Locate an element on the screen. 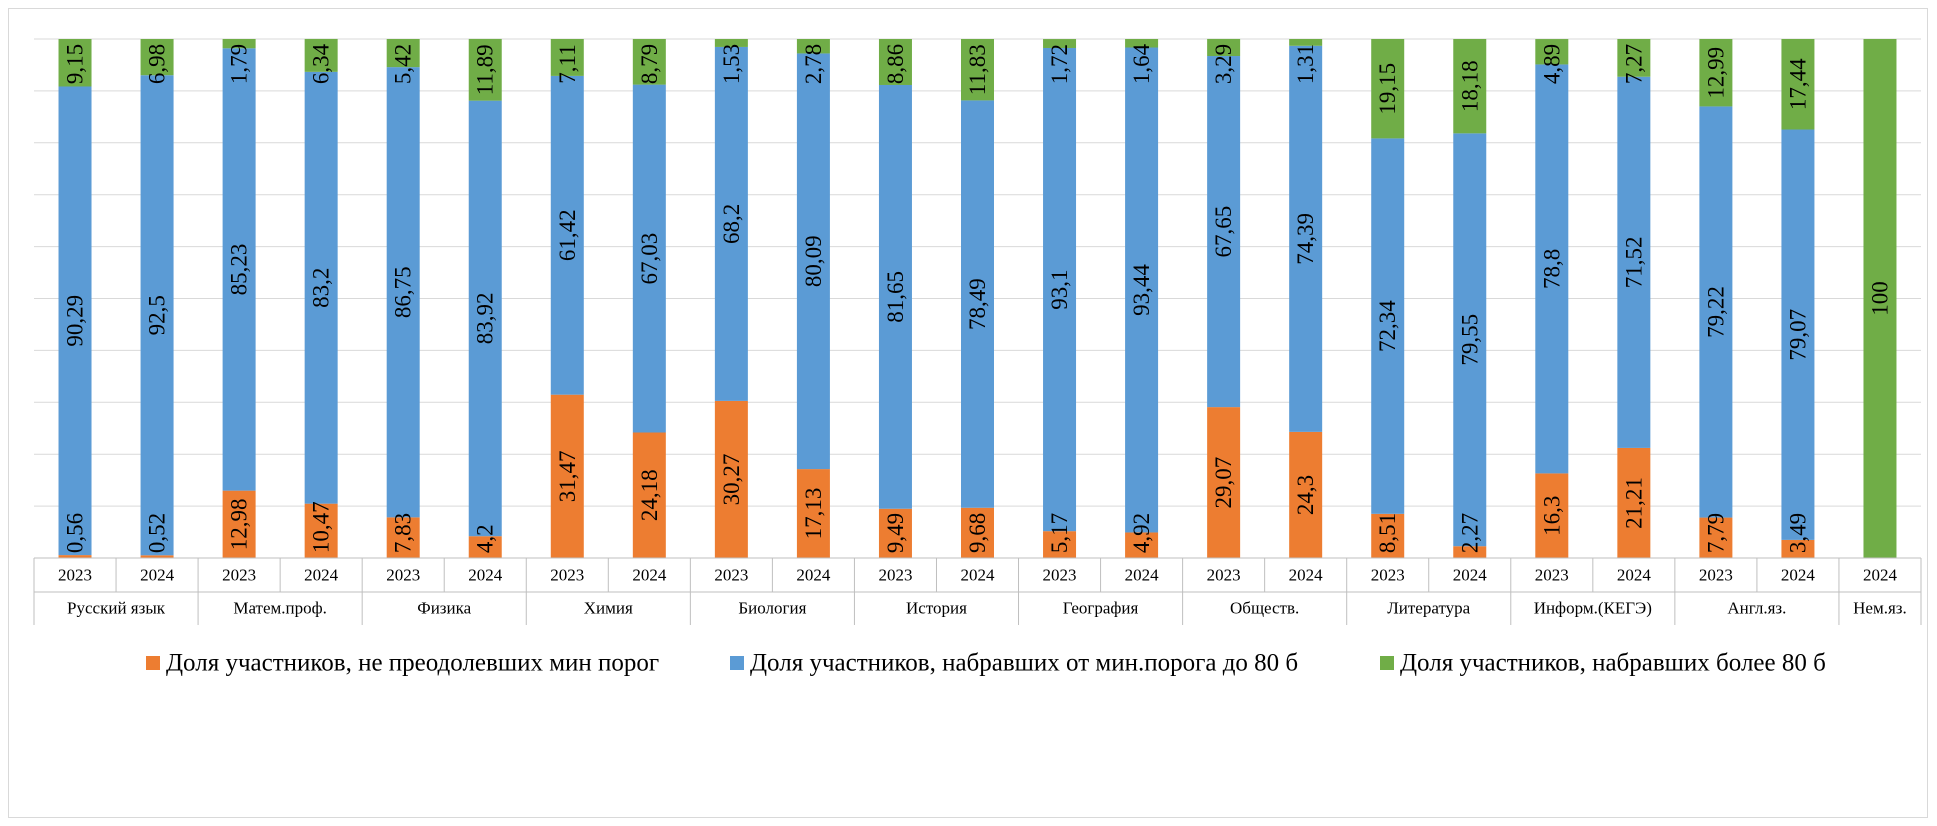 Image resolution: width=1937 pixels, height=826 pixels. data-label: 8,51 is located at coordinates (1387, 533).